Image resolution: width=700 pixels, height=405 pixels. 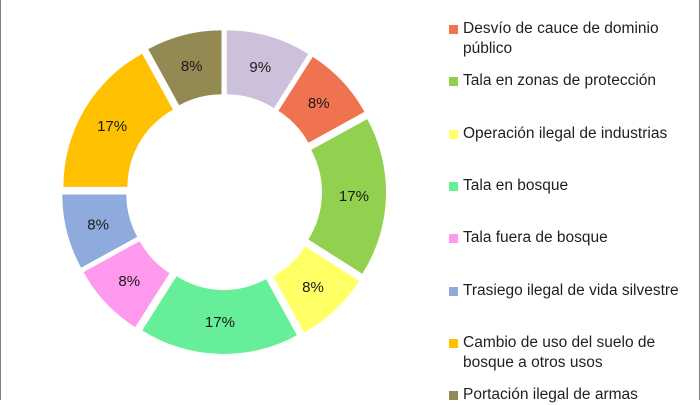 I want to click on legend-item-tala-zonas-proteccion: Tala en zonas de protección, so click(x=568, y=81).